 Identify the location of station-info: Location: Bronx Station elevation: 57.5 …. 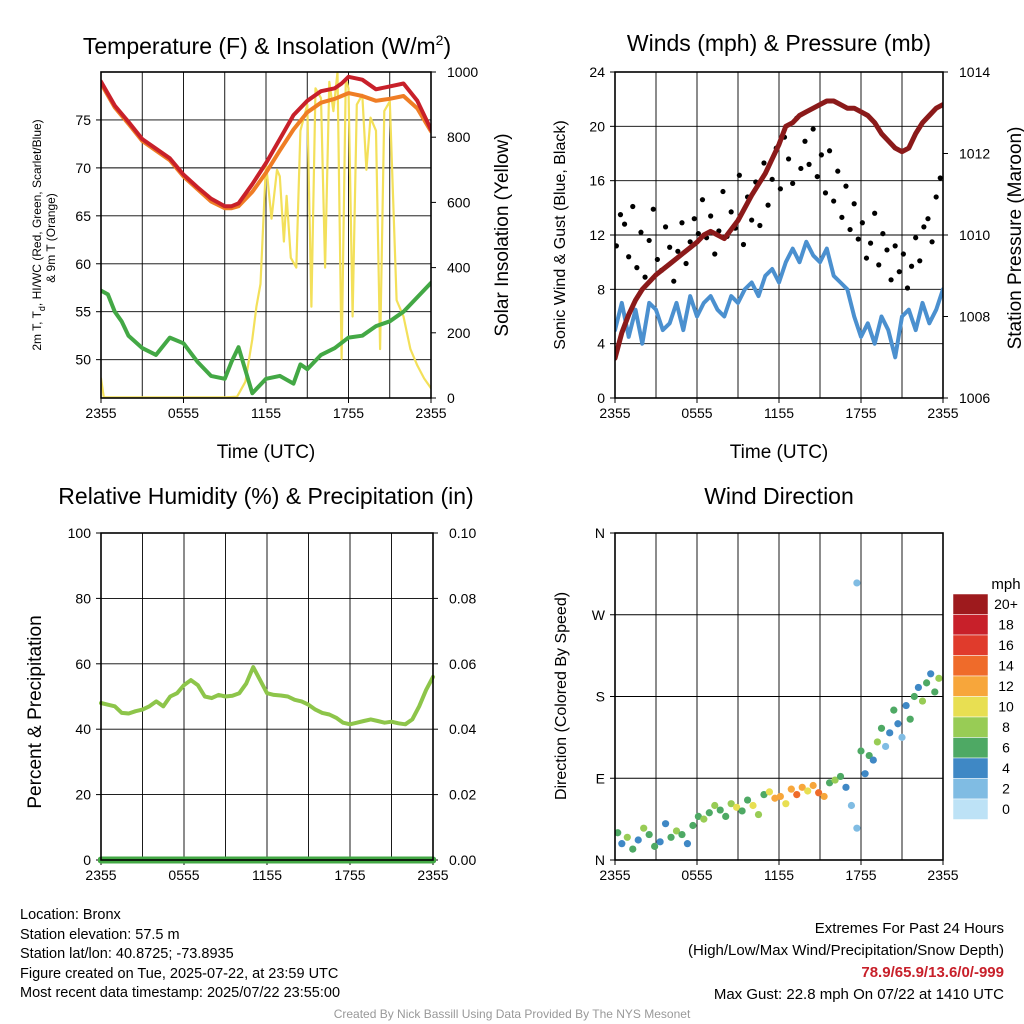
(180, 955).